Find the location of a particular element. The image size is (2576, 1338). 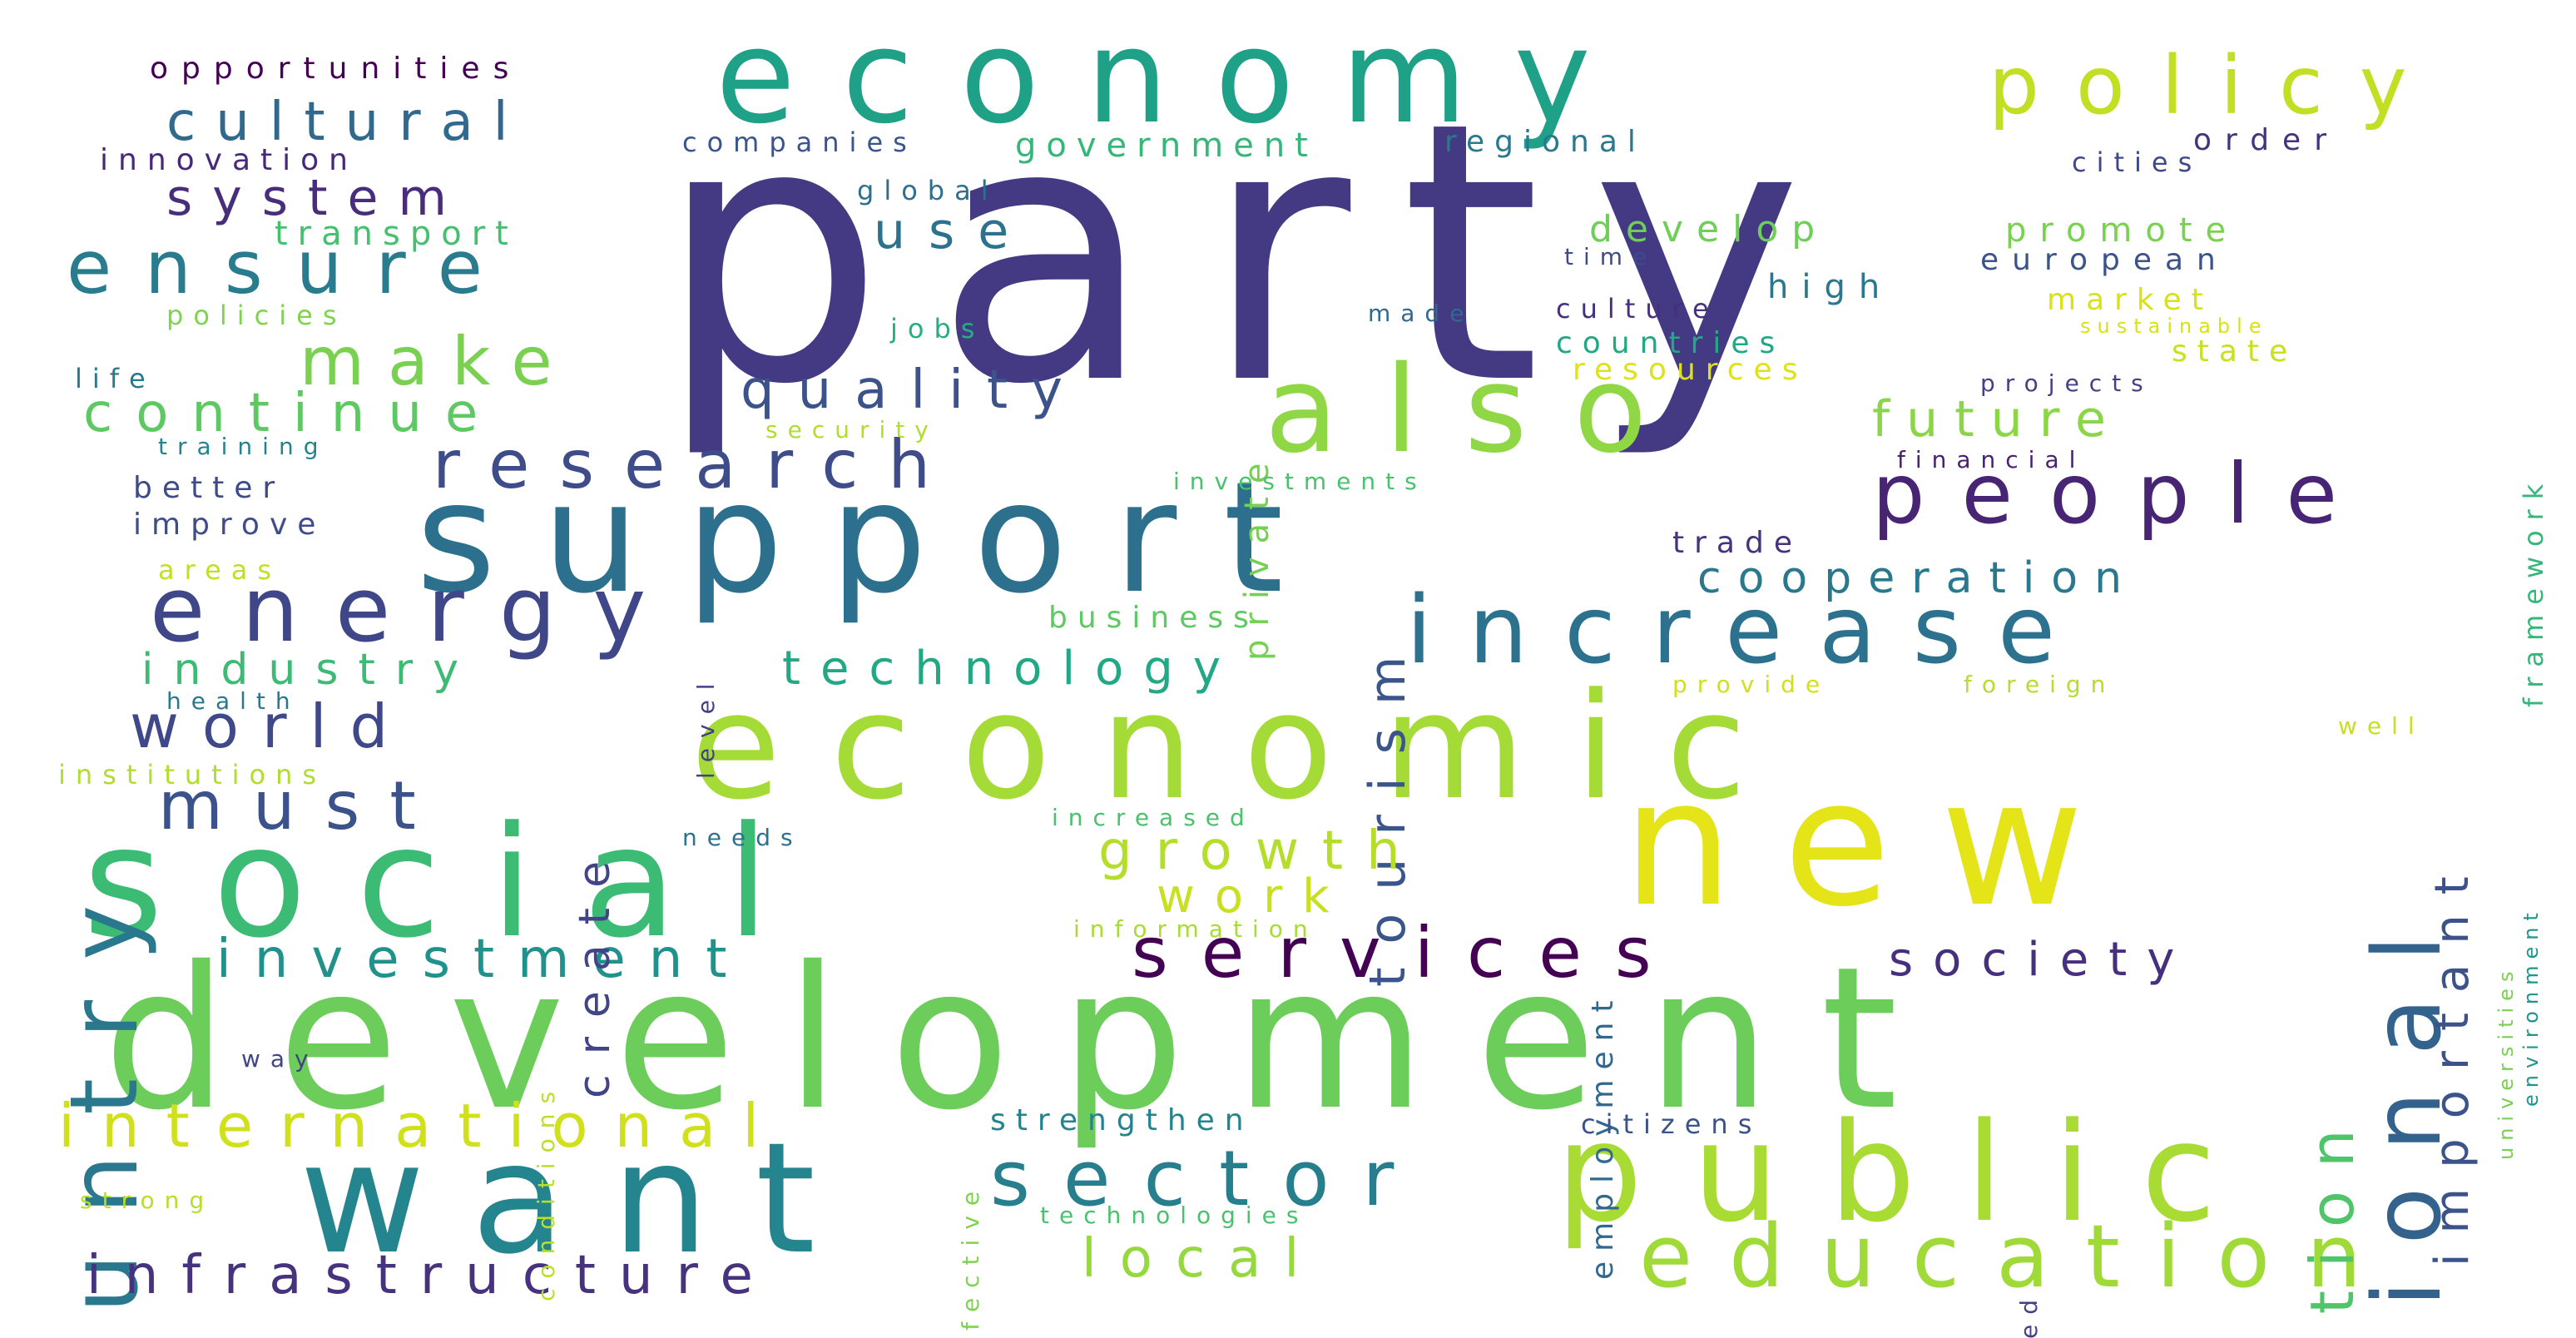

word-society: society is located at coordinates (2042, 959).